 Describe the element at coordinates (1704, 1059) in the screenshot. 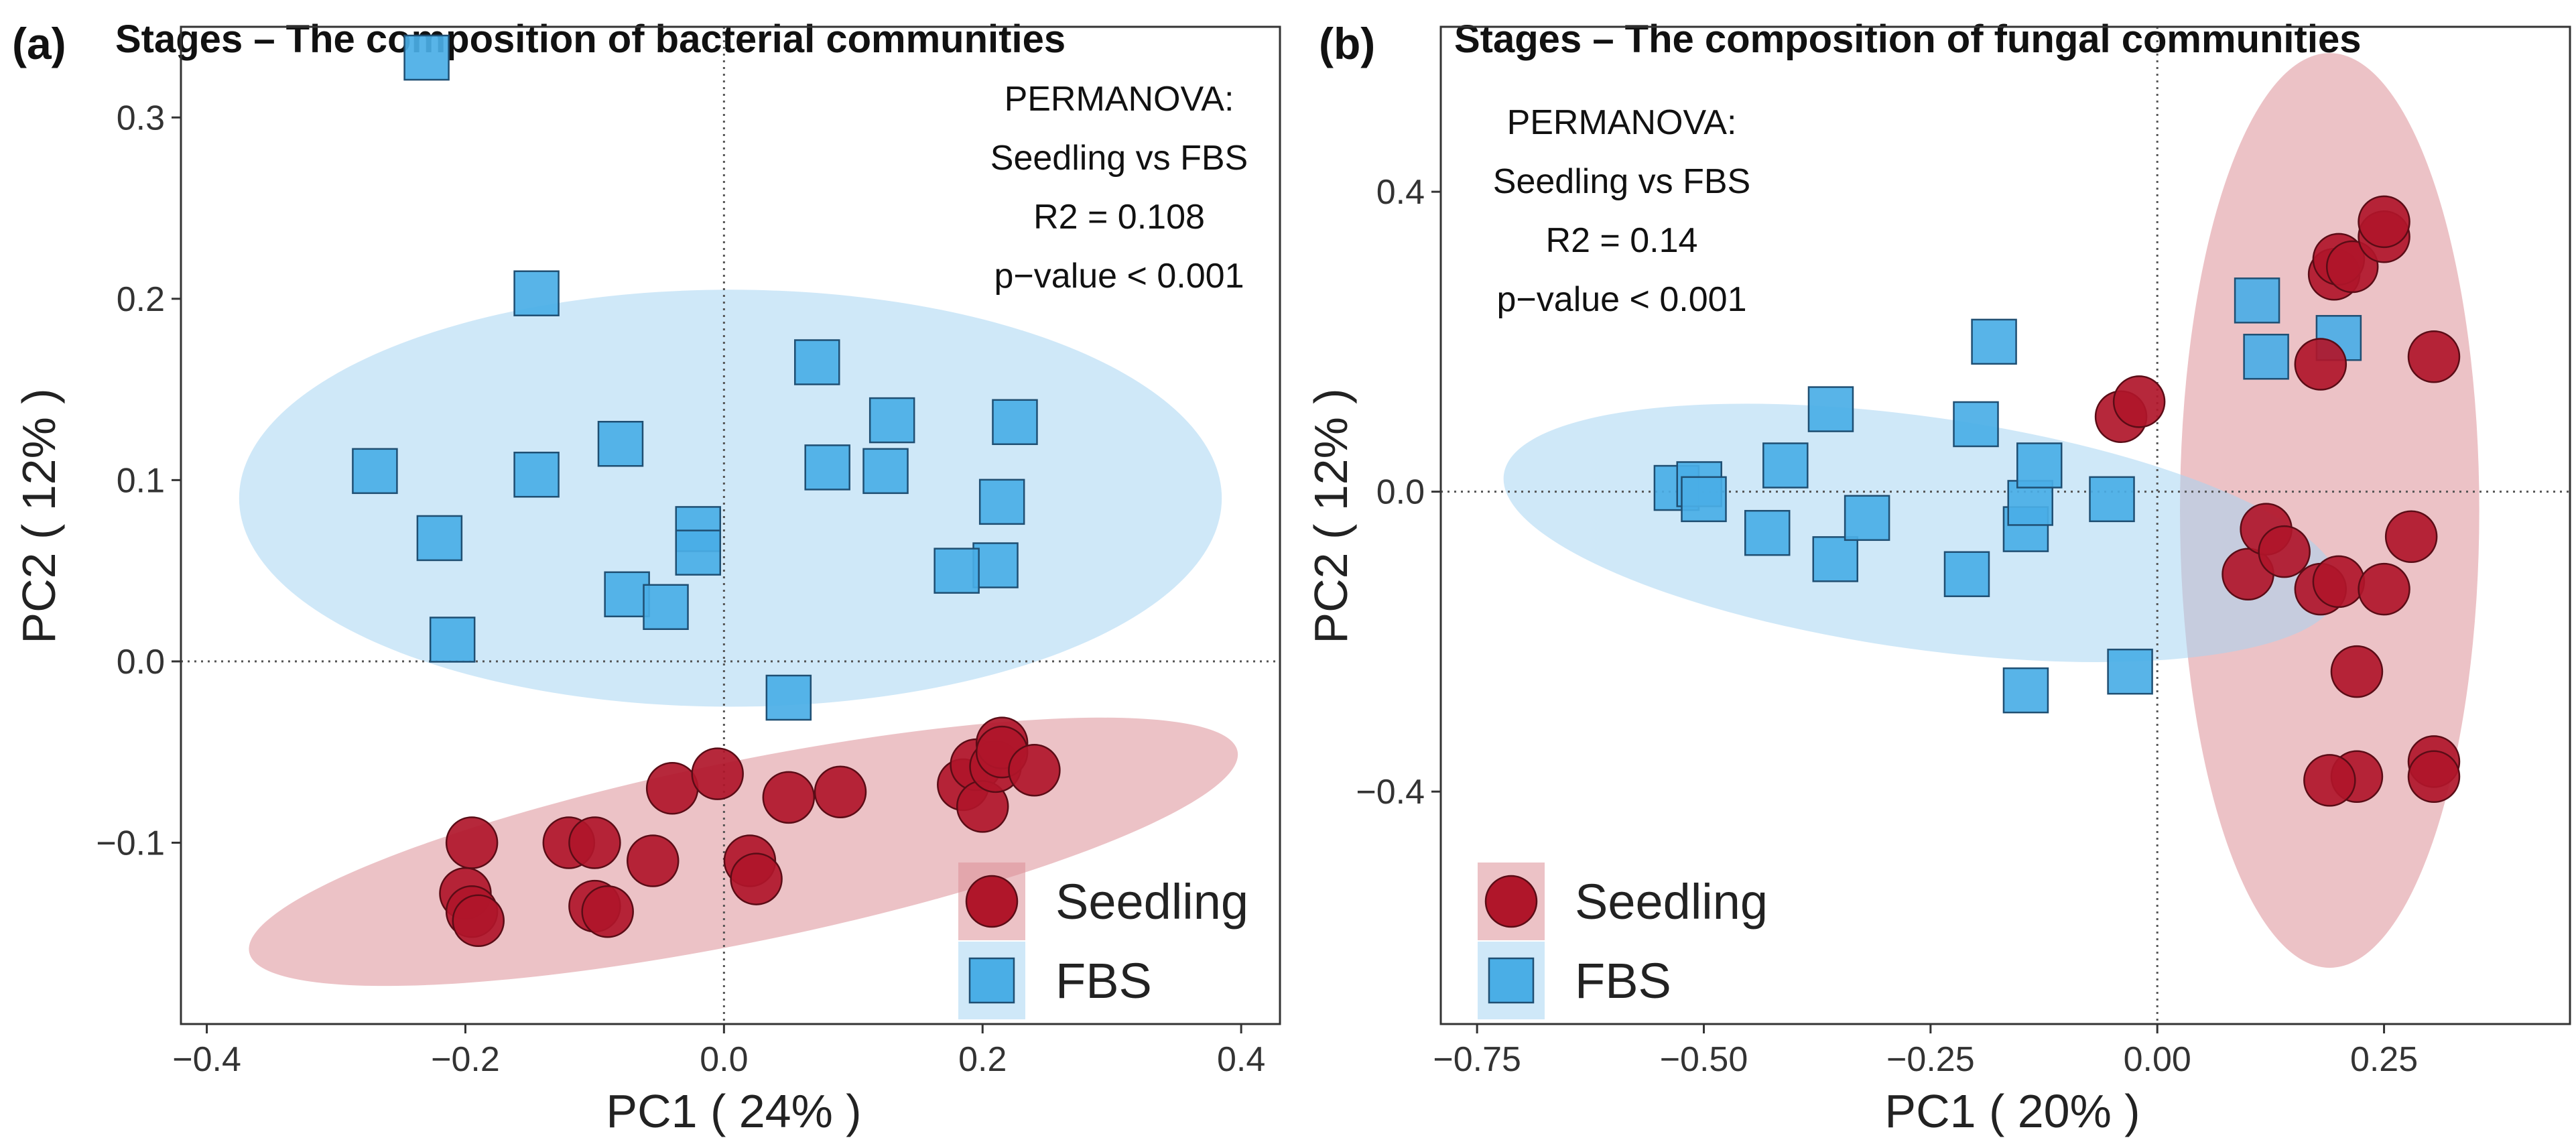

I see `x-tick-label: −0.50` at that location.